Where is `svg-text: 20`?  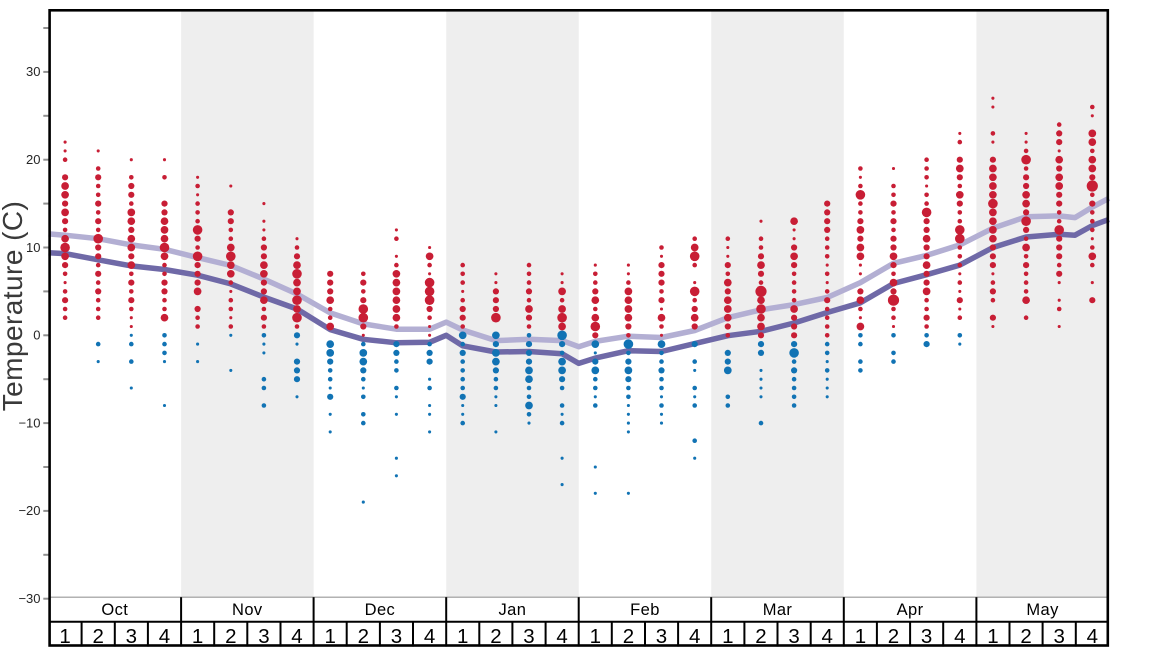 svg-text: 20 is located at coordinates (33, 159).